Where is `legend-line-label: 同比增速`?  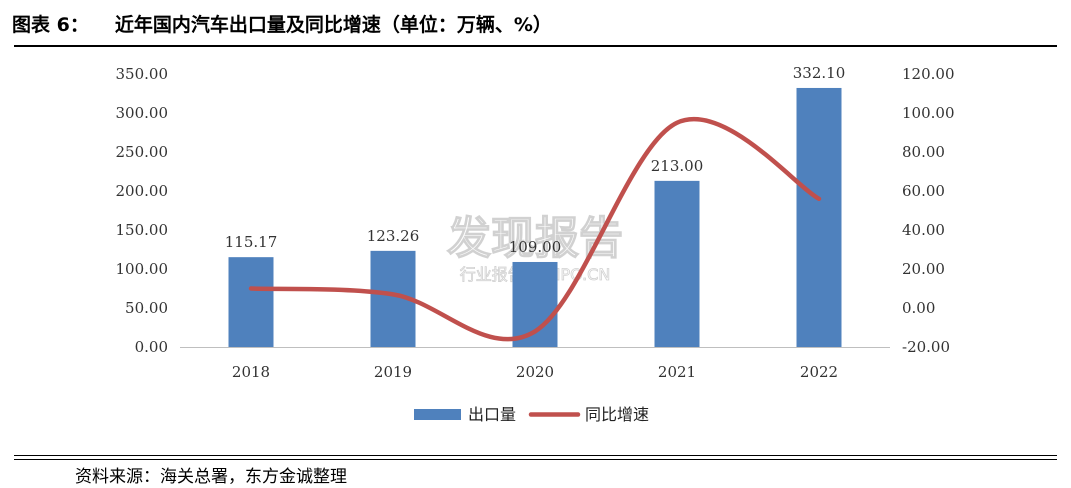
legend-line-label: 同比增速 is located at coordinates (617, 414).